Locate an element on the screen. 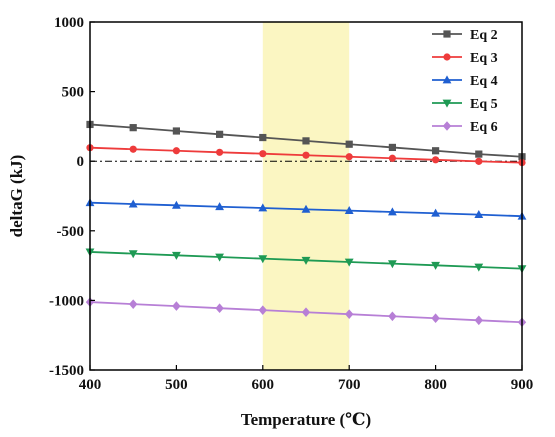 This screenshot has width=555, height=437. legend-label: Eq 5 is located at coordinates (484, 104).